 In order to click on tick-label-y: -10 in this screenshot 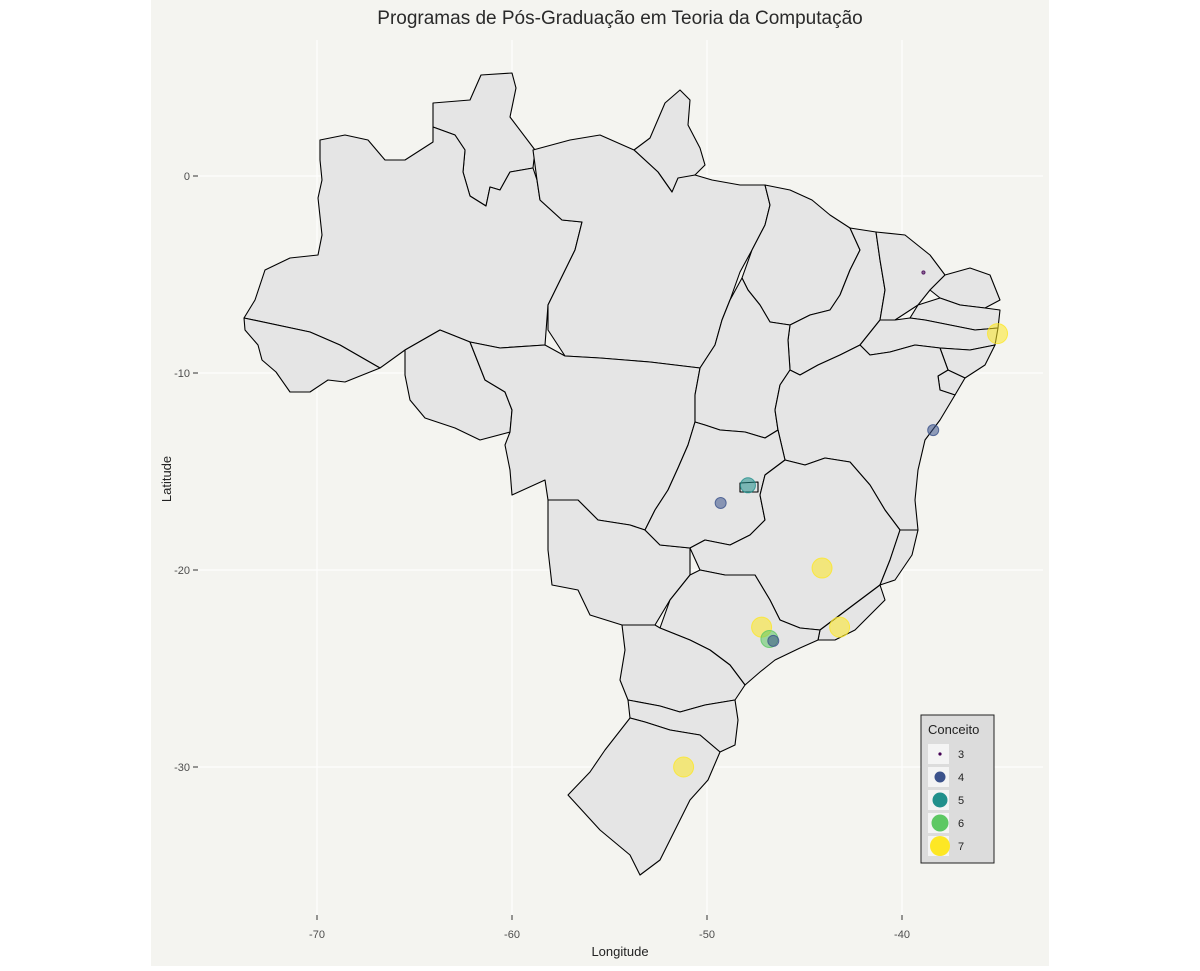, I will do `click(182, 374)`.